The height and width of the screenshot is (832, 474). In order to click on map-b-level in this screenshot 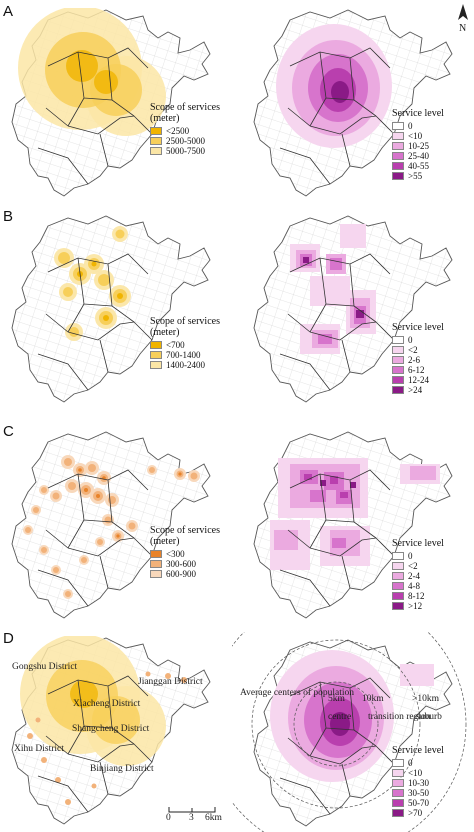, I will do `click(353, 309)`.